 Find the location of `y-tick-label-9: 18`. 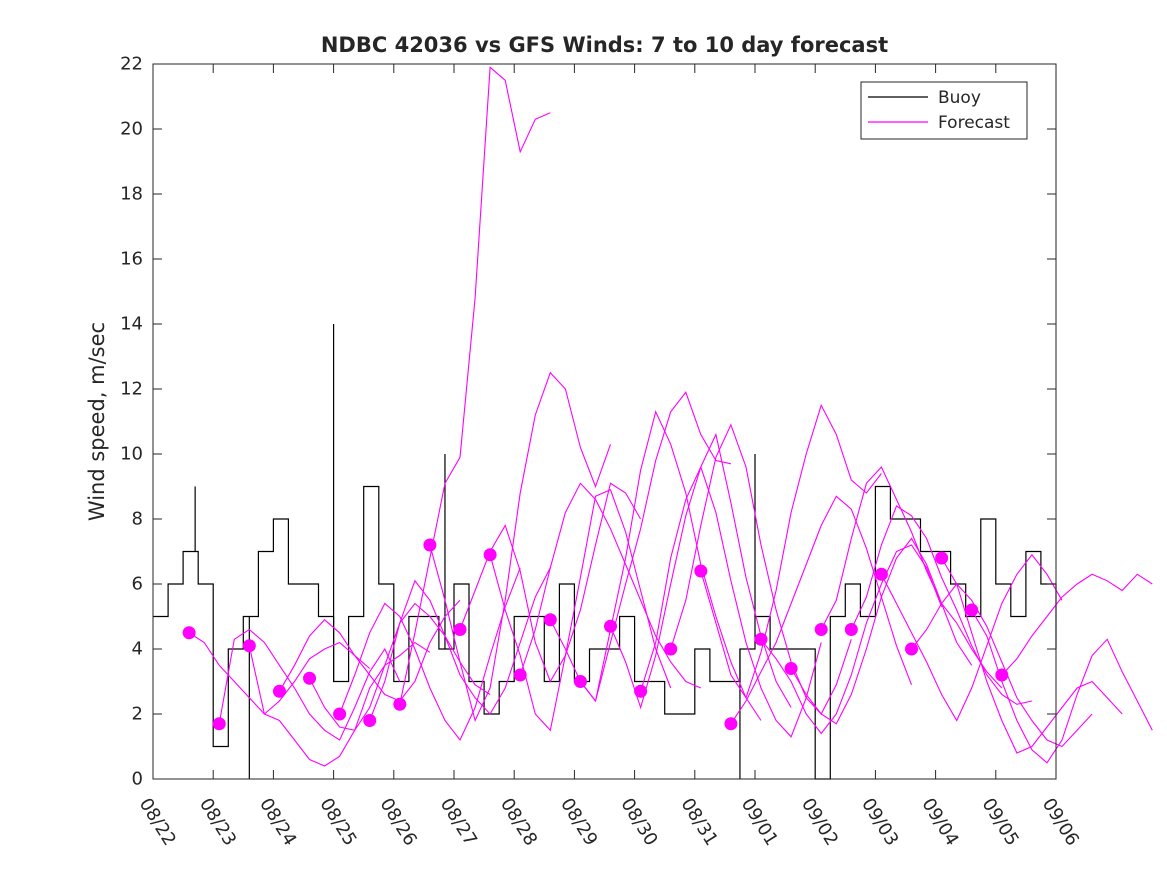

y-tick-label-9: 18 is located at coordinates (131, 194).